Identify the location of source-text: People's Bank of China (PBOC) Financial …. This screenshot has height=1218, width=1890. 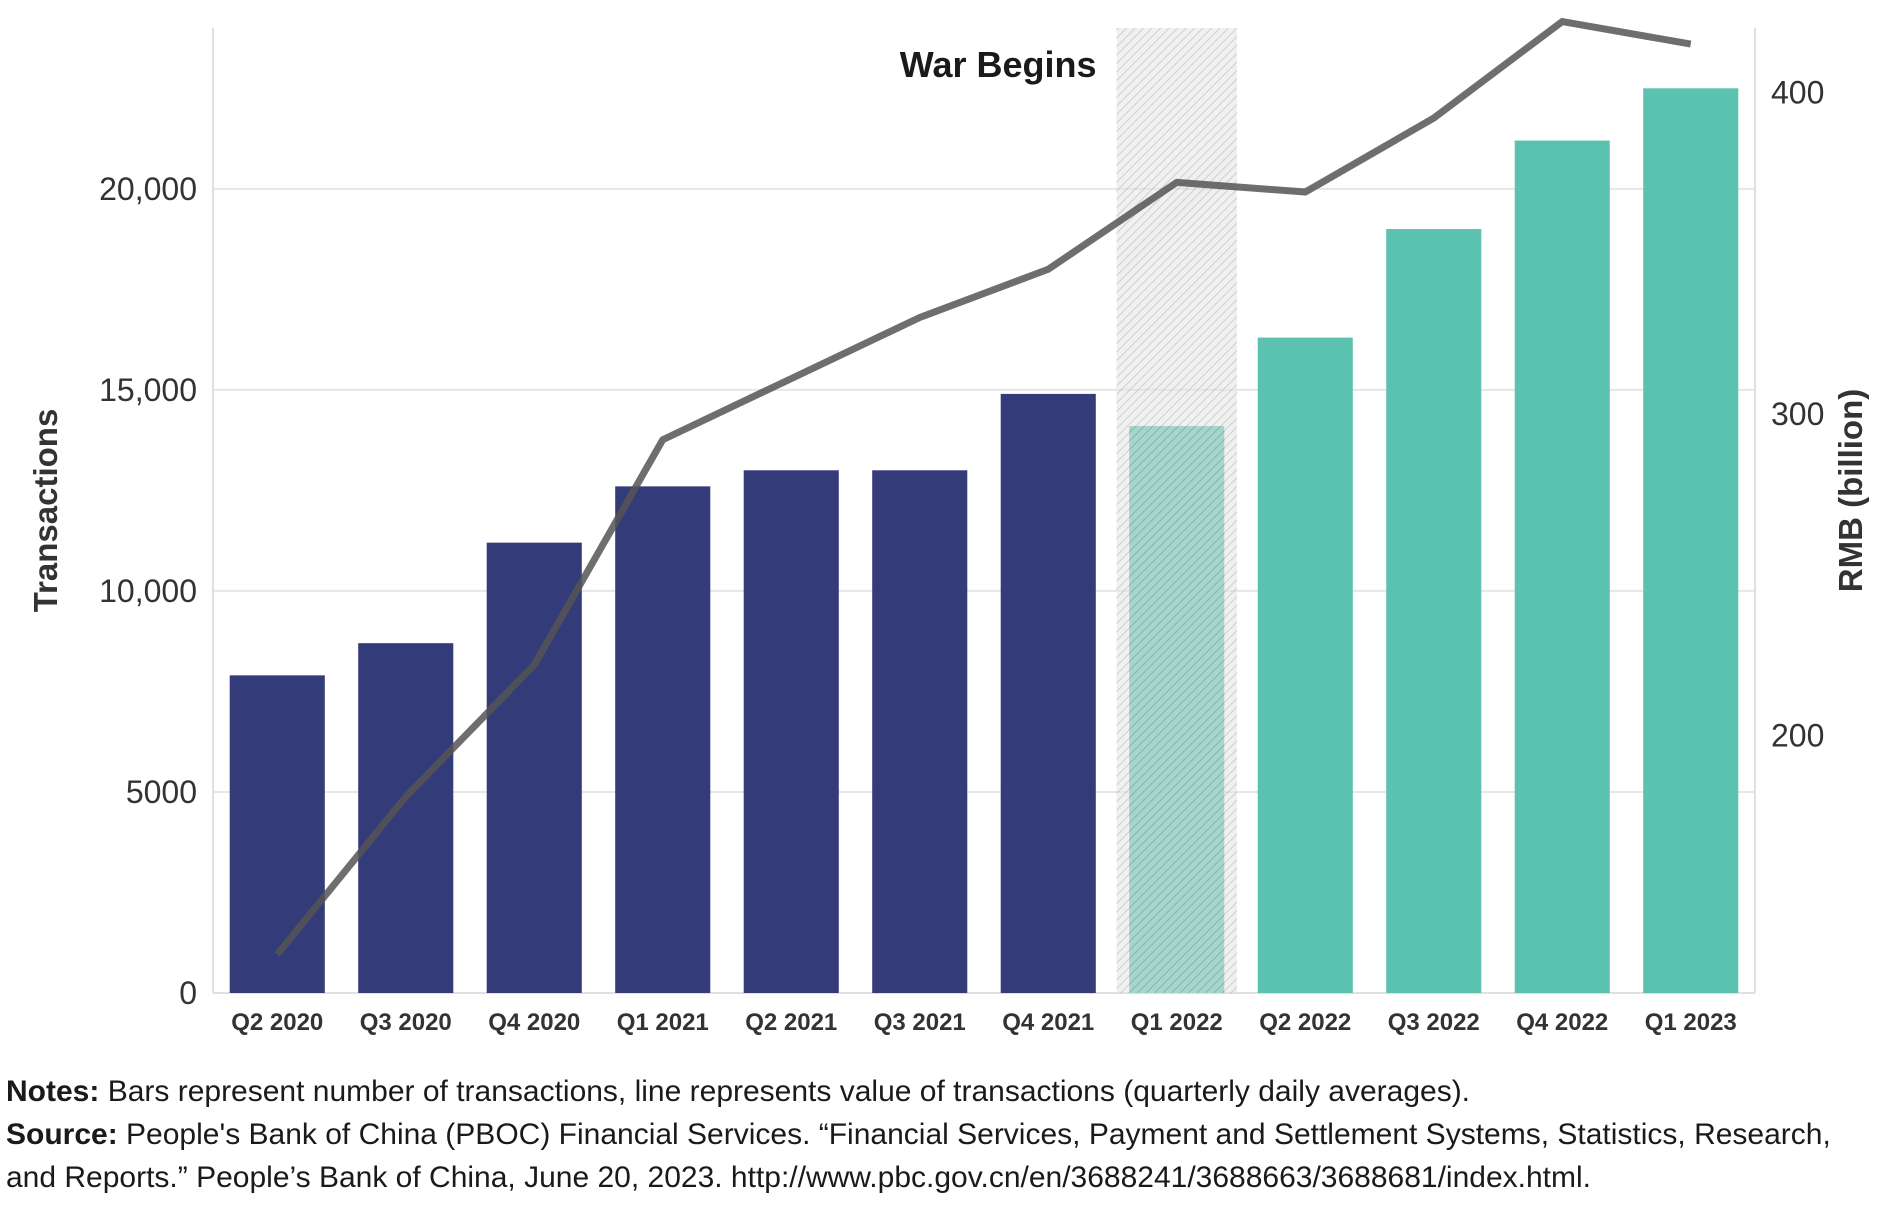
(918, 1156).